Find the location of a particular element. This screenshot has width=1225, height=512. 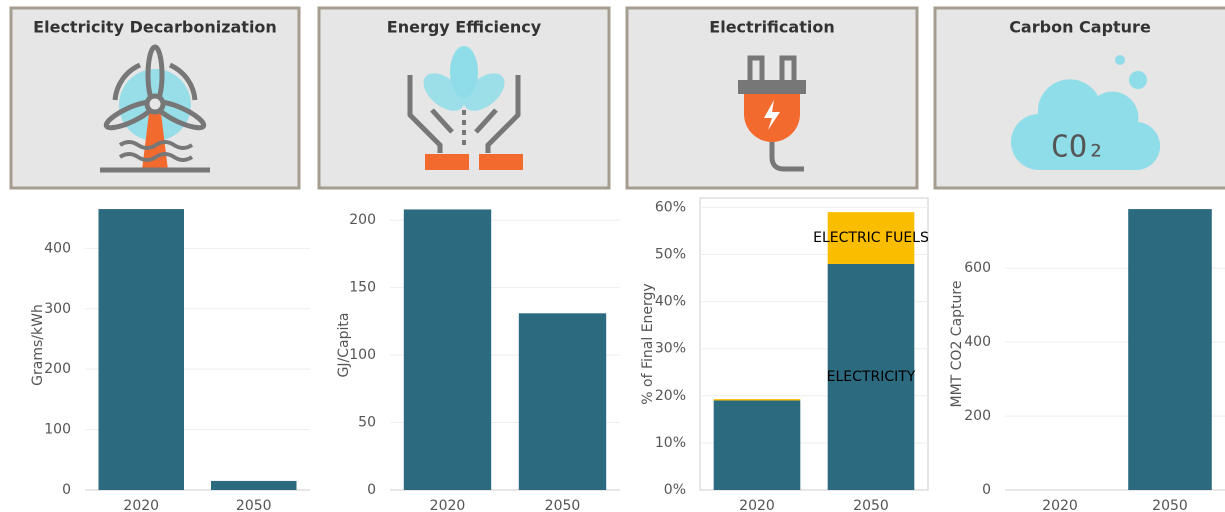

y-tick-label: 20% is located at coordinates (670, 396).